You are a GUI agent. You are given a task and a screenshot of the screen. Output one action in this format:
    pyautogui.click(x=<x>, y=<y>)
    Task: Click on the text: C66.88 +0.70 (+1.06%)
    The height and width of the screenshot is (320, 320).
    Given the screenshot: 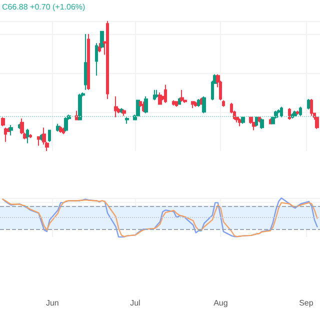 What is the action you would take?
    pyautogui.click(x=44, y=7)
    